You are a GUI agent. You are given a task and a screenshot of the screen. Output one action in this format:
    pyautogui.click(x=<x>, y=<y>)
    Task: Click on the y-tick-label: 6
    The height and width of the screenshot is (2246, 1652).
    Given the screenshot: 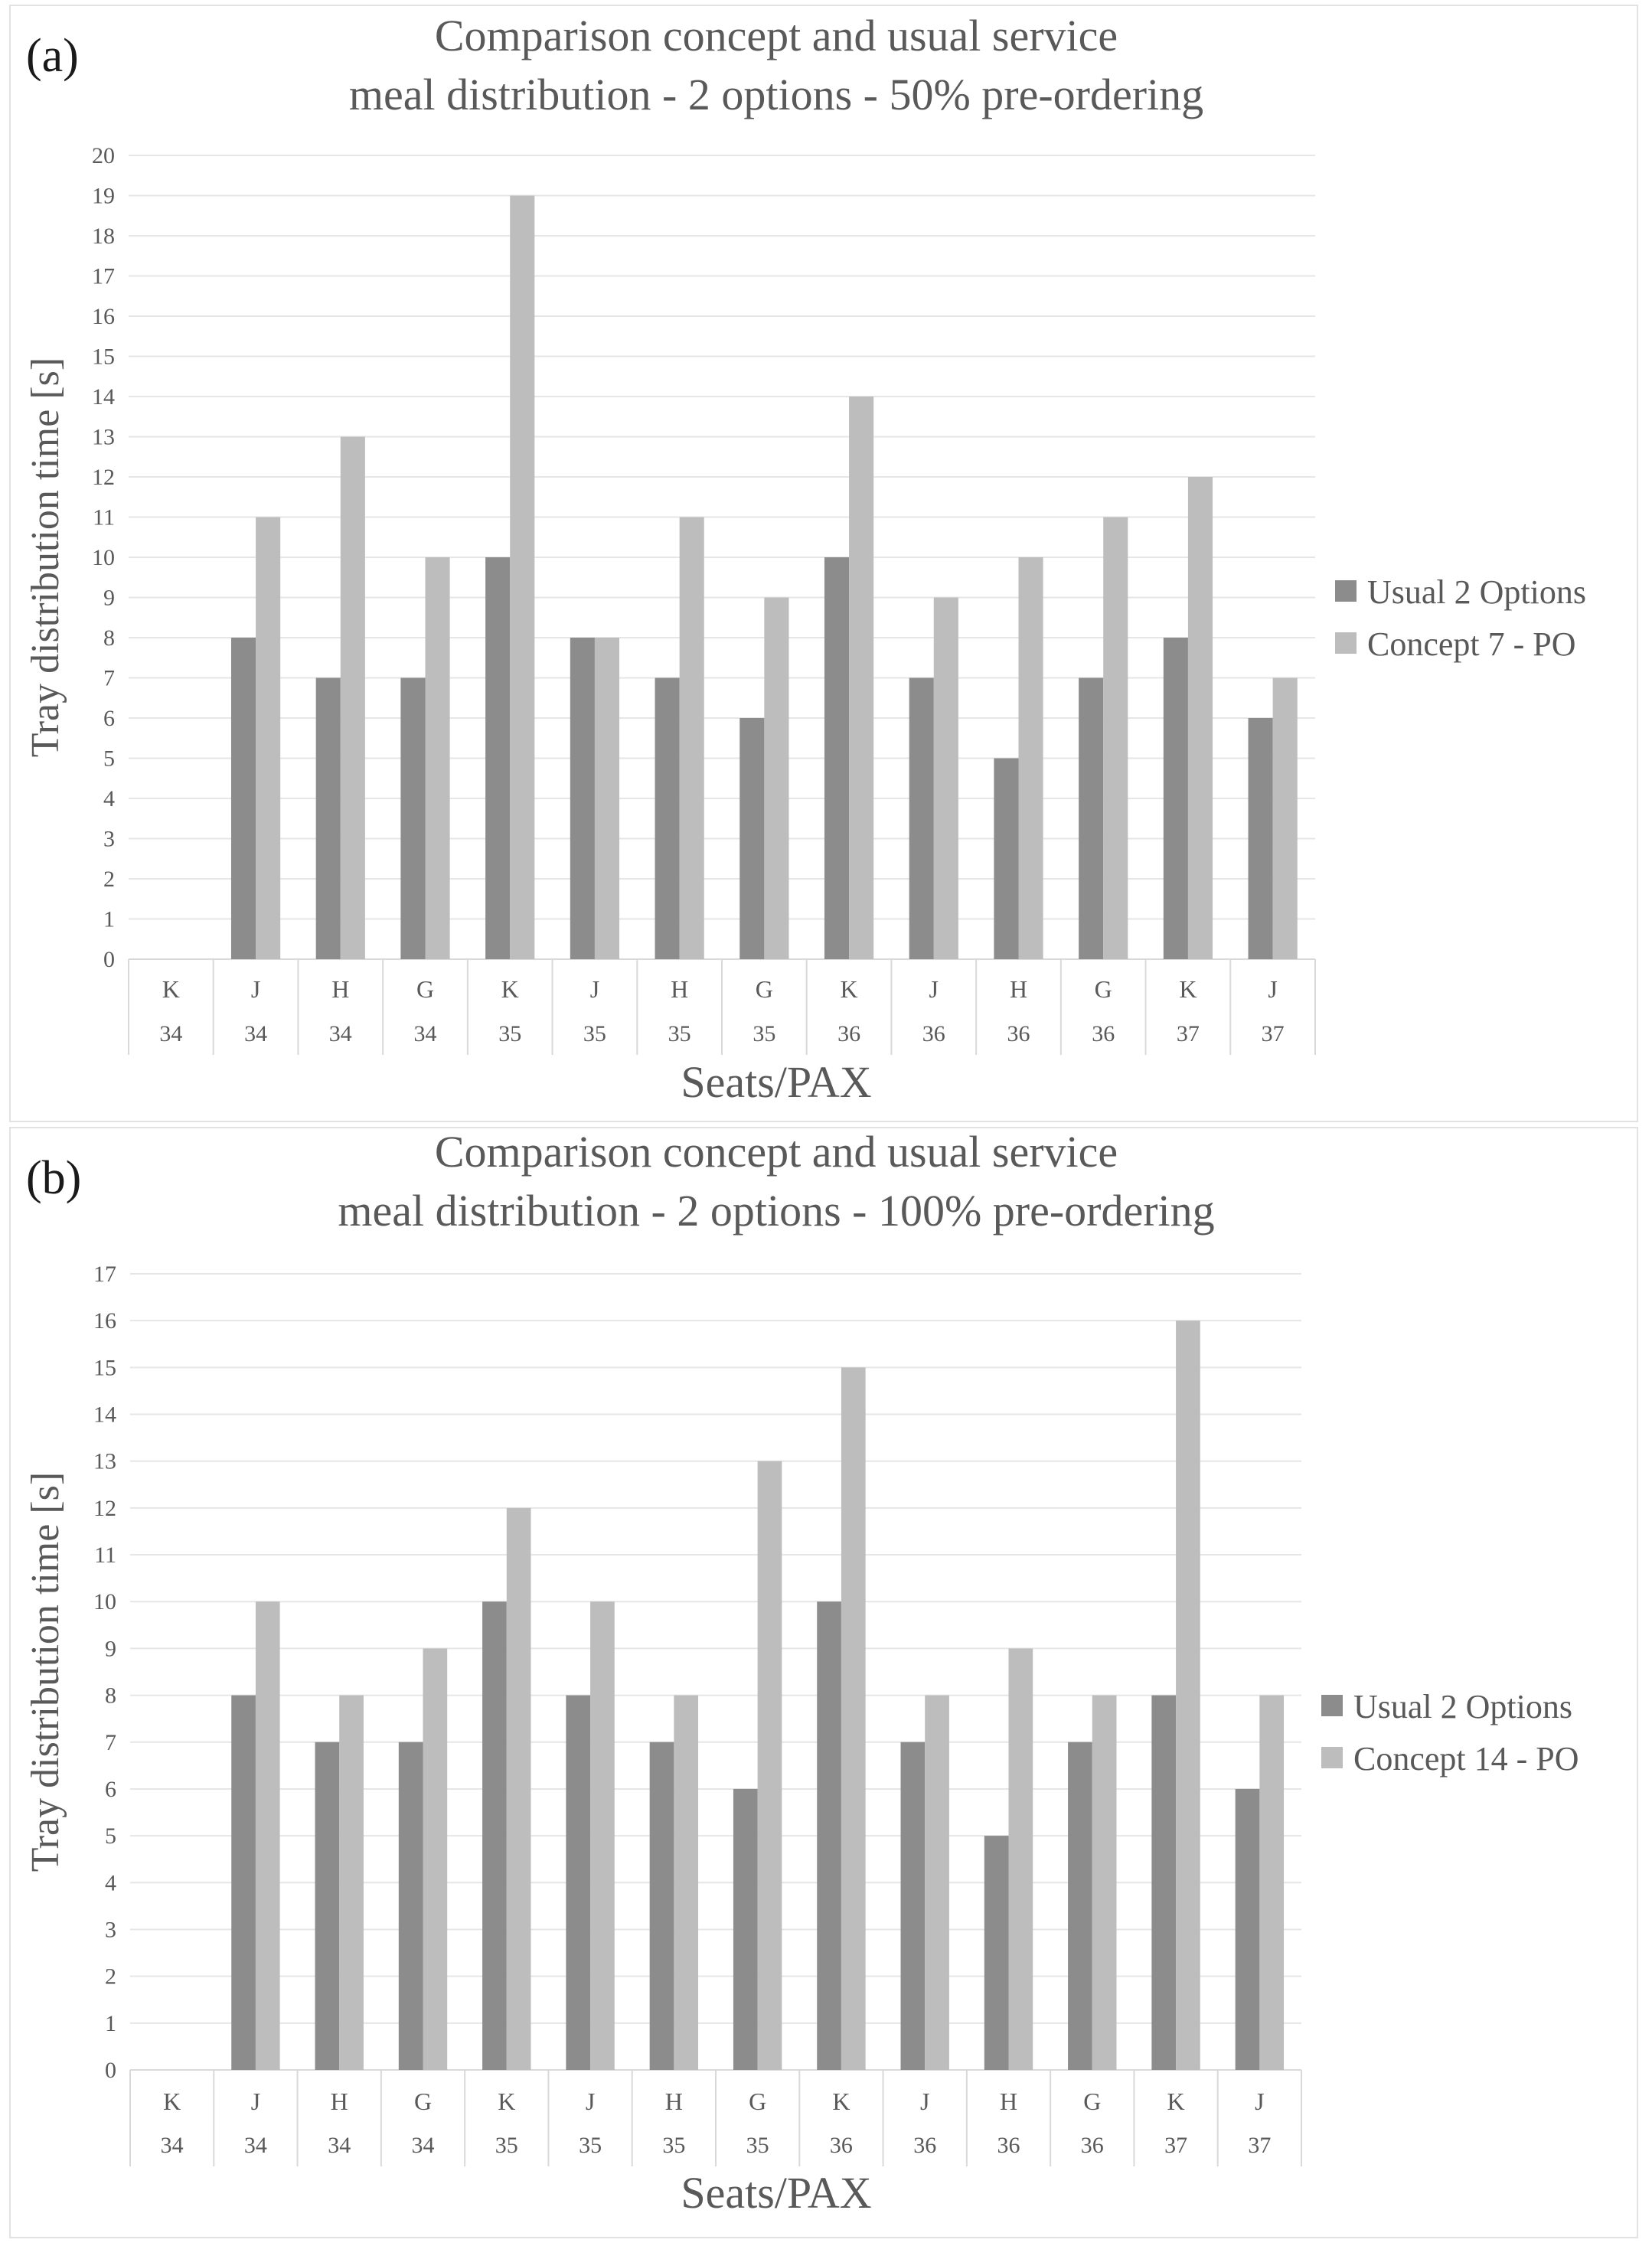 What is the action you would take?
    pyautogui.click(x=109, y=718)
    